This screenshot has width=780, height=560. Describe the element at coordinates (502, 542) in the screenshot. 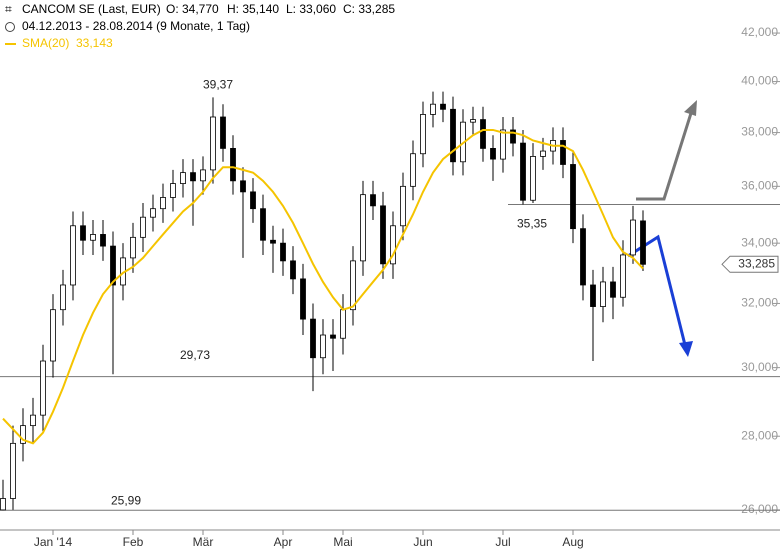

I see `x-tick-label: Jul` at that location.